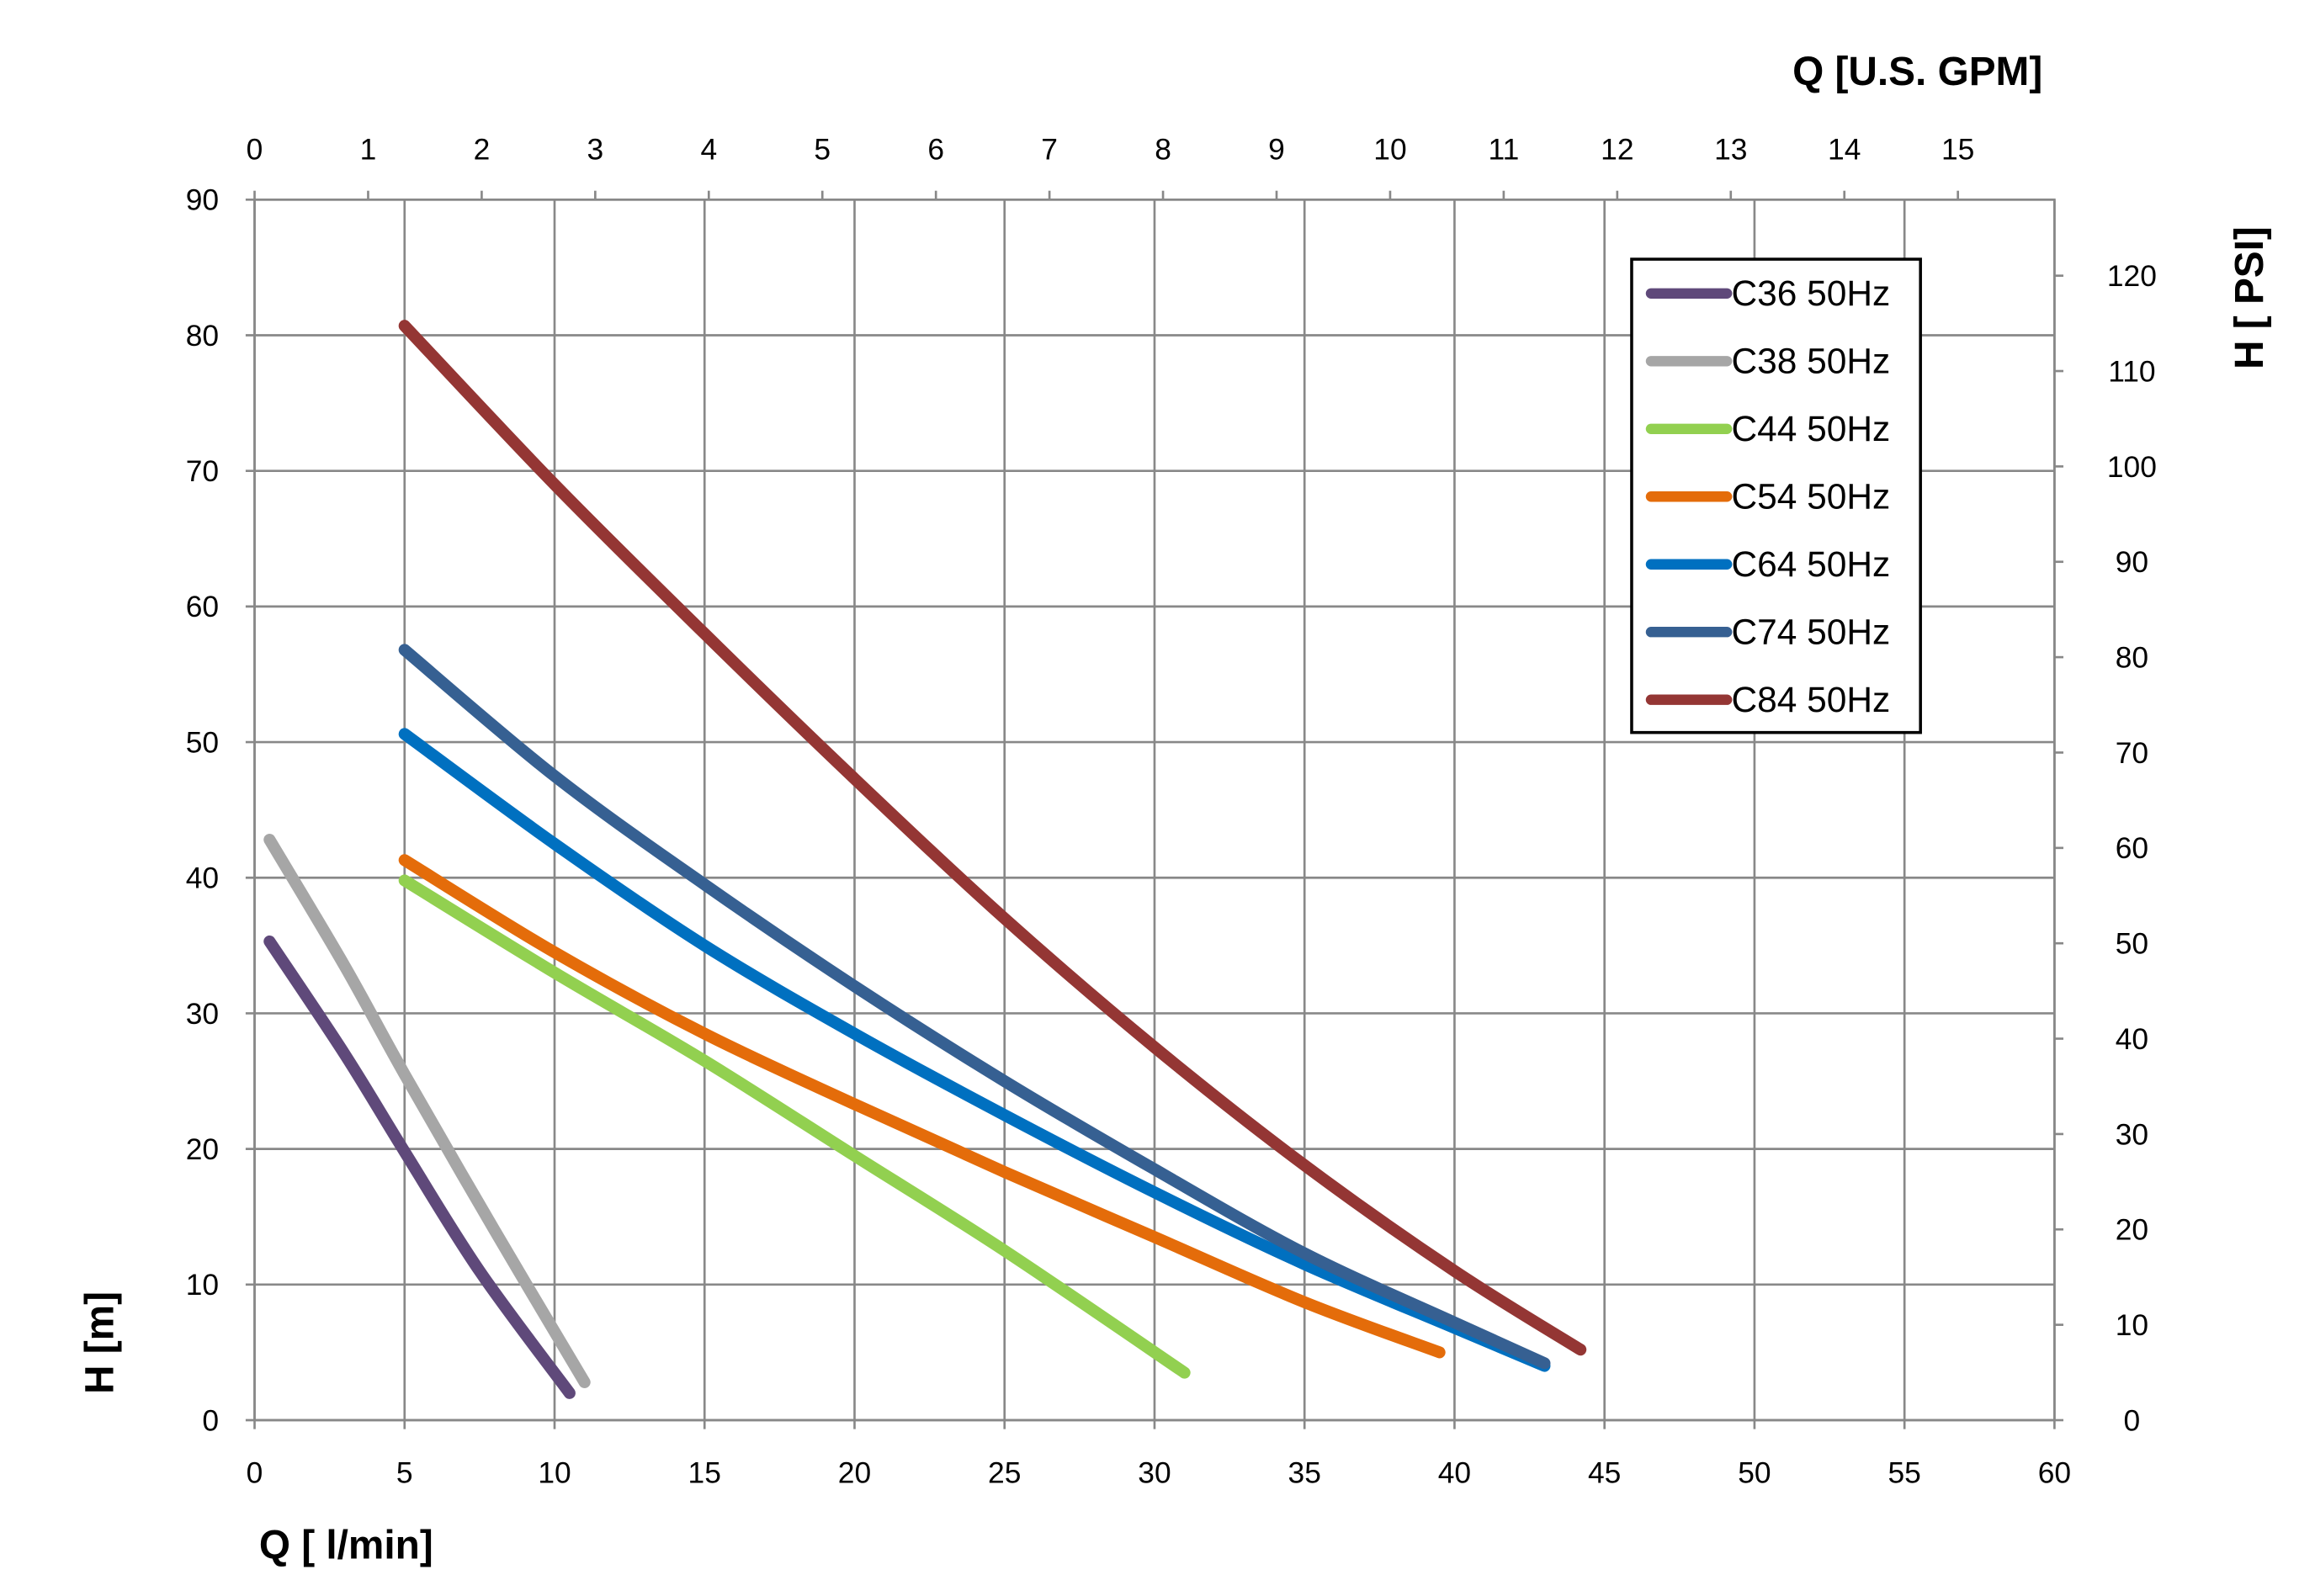  I want to click on y2-tick-label: 60, so click(2132, 848).